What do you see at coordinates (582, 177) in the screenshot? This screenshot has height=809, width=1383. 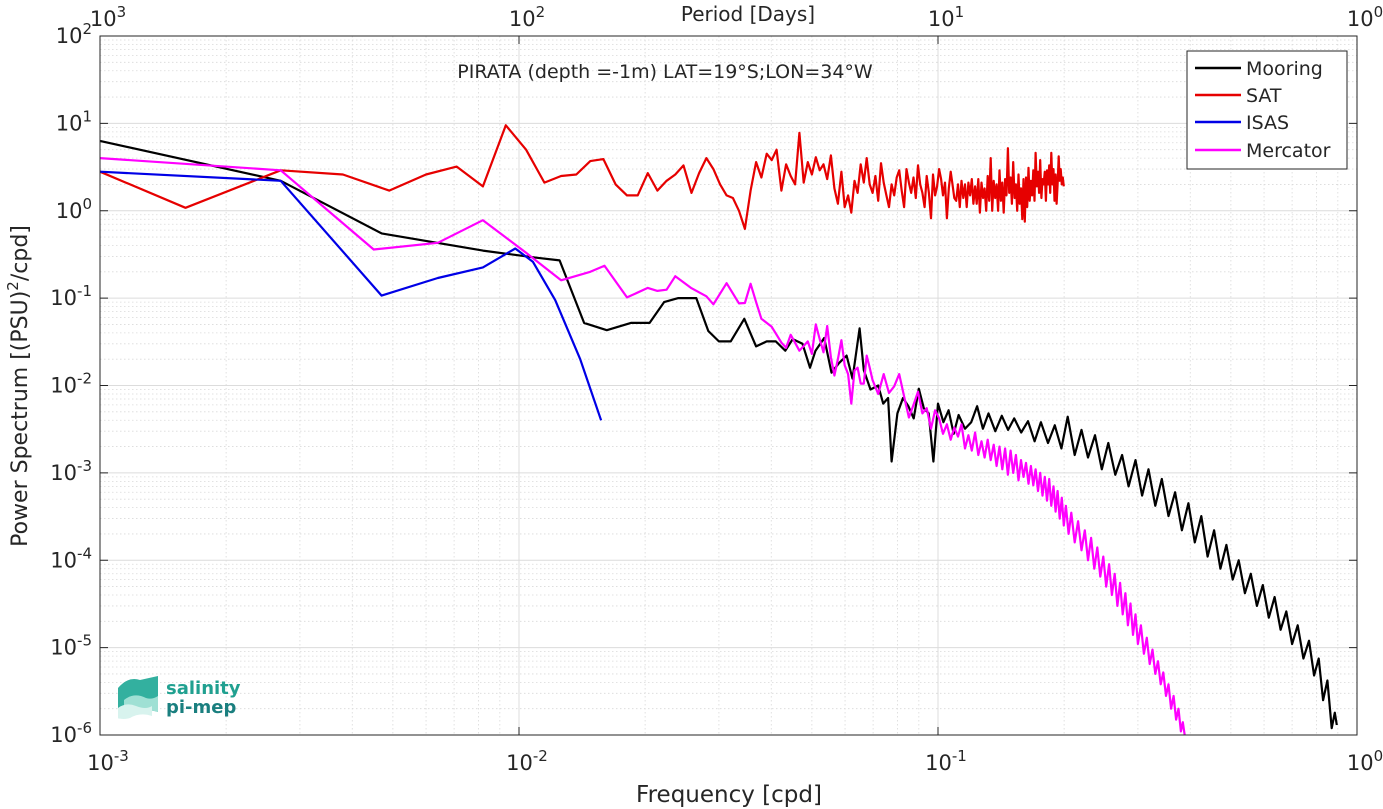 I see `series-line-sat` at bounding box center [582, 177].